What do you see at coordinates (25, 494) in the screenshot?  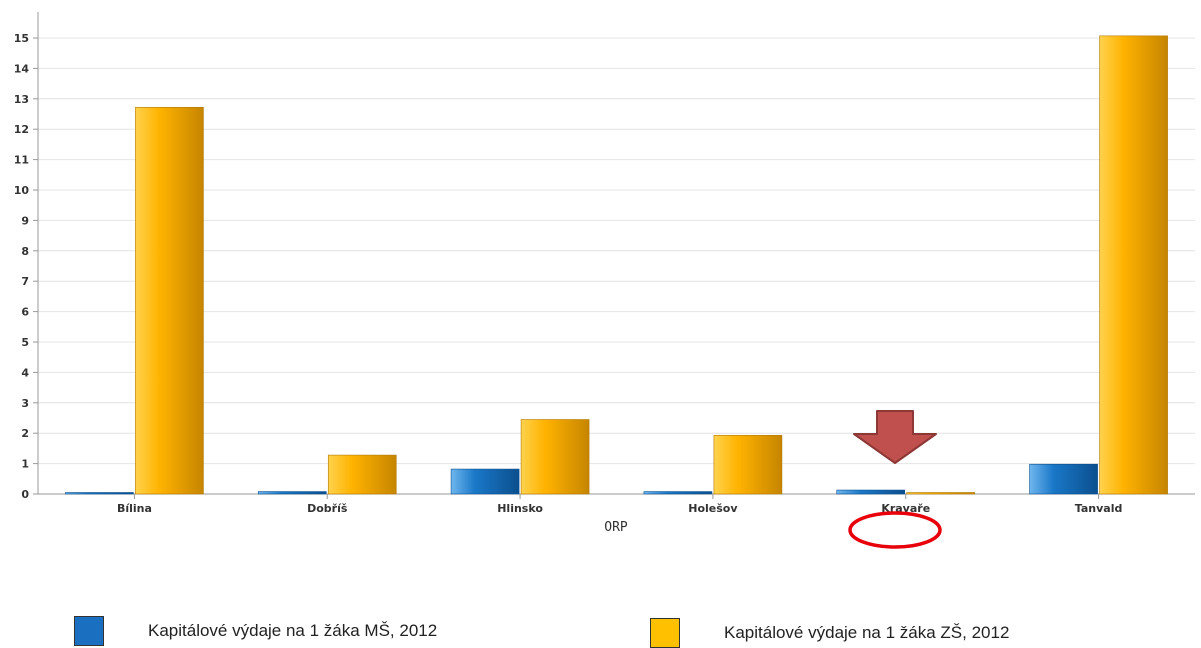 I see `y-tick-label: 0` at bounding box center [25, 494].